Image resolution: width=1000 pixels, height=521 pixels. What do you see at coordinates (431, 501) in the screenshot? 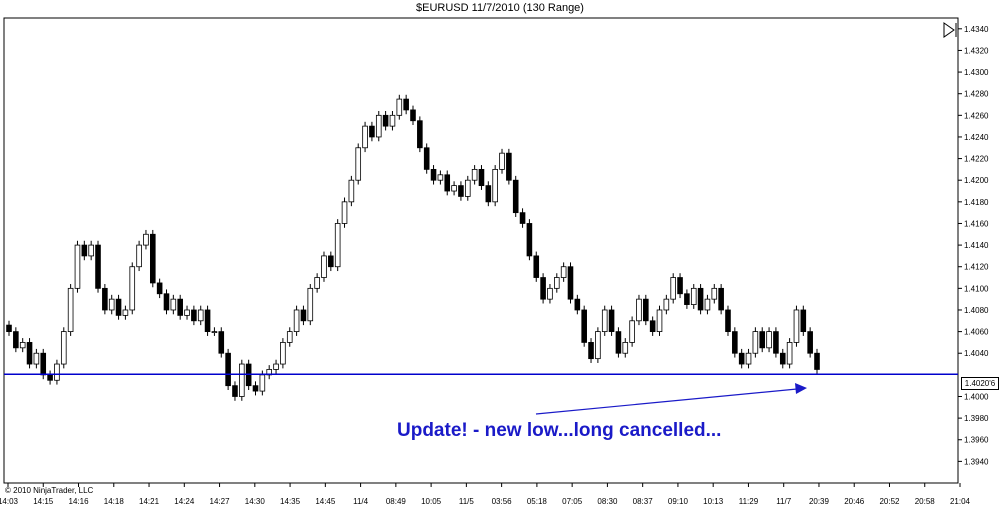
I see `x-tick-label: 10:05` at bounding box center [431, 501].